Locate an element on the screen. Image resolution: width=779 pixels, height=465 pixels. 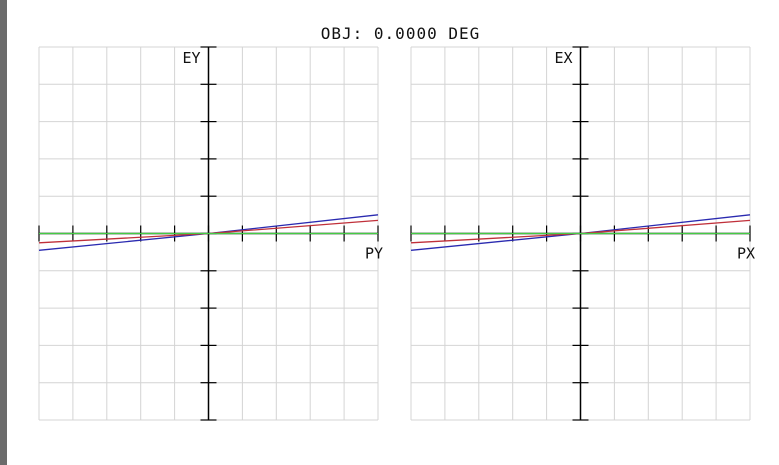
y-axis-label: EY is located at coordinates (191, 58).